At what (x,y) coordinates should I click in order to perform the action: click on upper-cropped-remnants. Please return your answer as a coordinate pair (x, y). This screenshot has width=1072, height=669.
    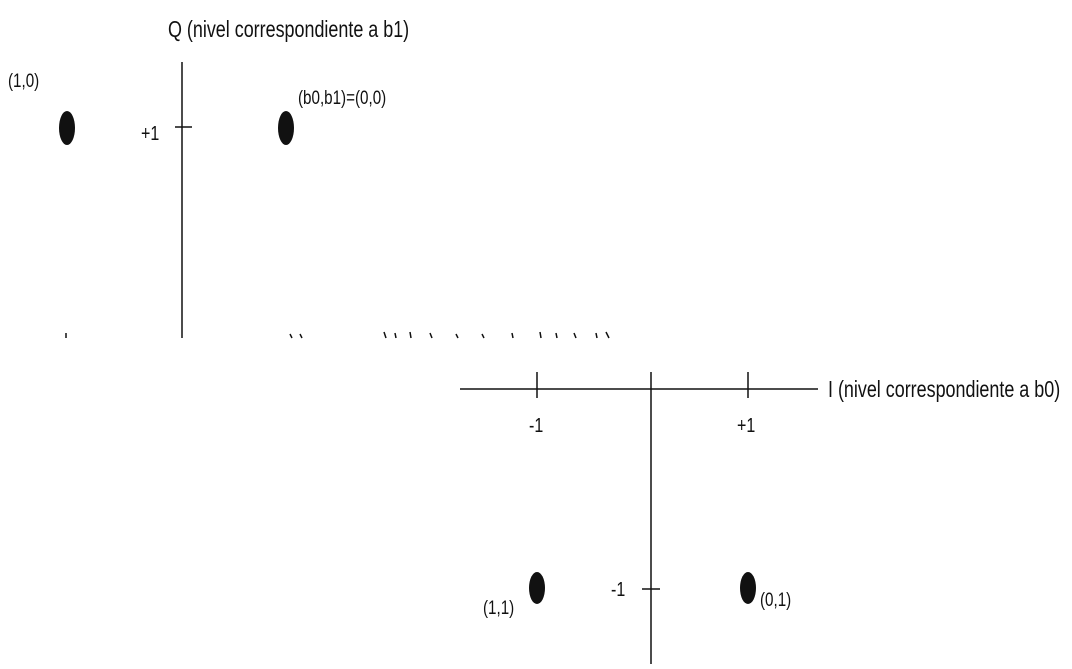
    Looking at the image, I should click on (337, 335).